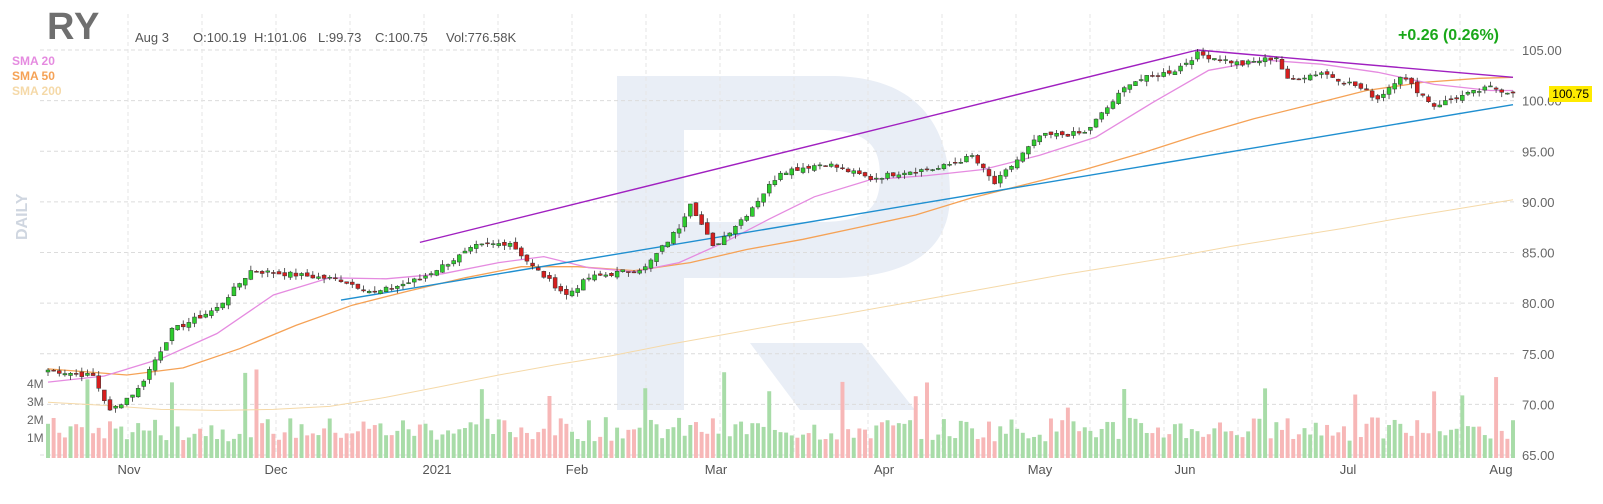 The image size is (1603, 504). I want to click on sma200-legend: SMA 200, so click(37, 91).